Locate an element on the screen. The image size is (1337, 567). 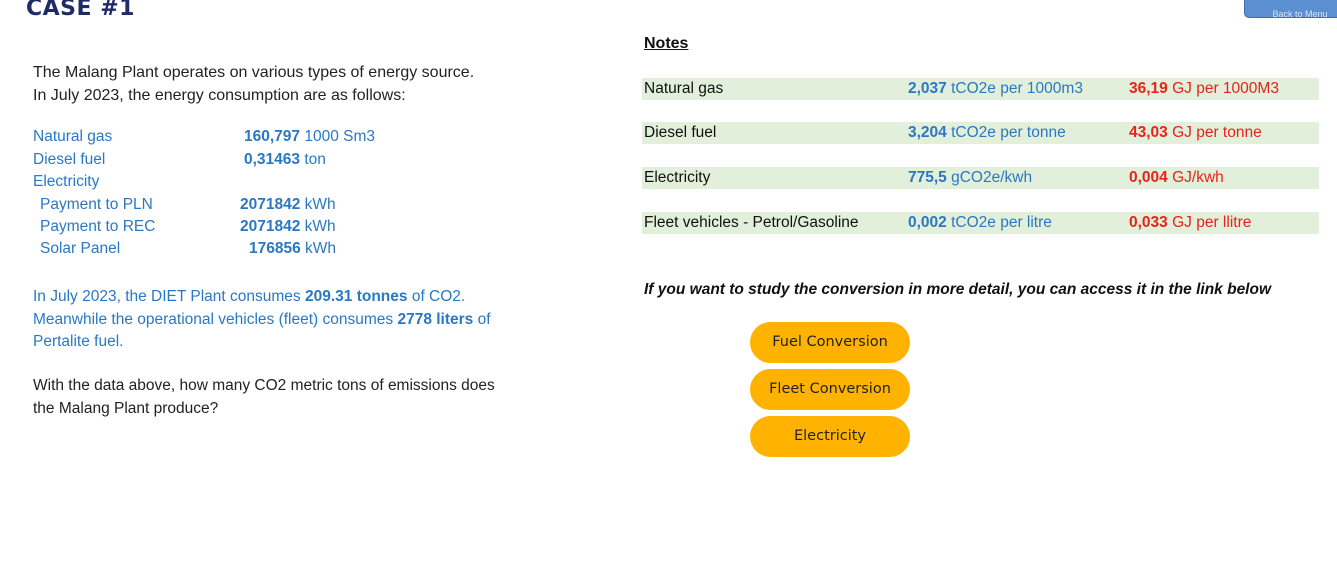
notes-row-emission-factor: 0,002 tCO2e per litre is located at coordinates (980, 223).